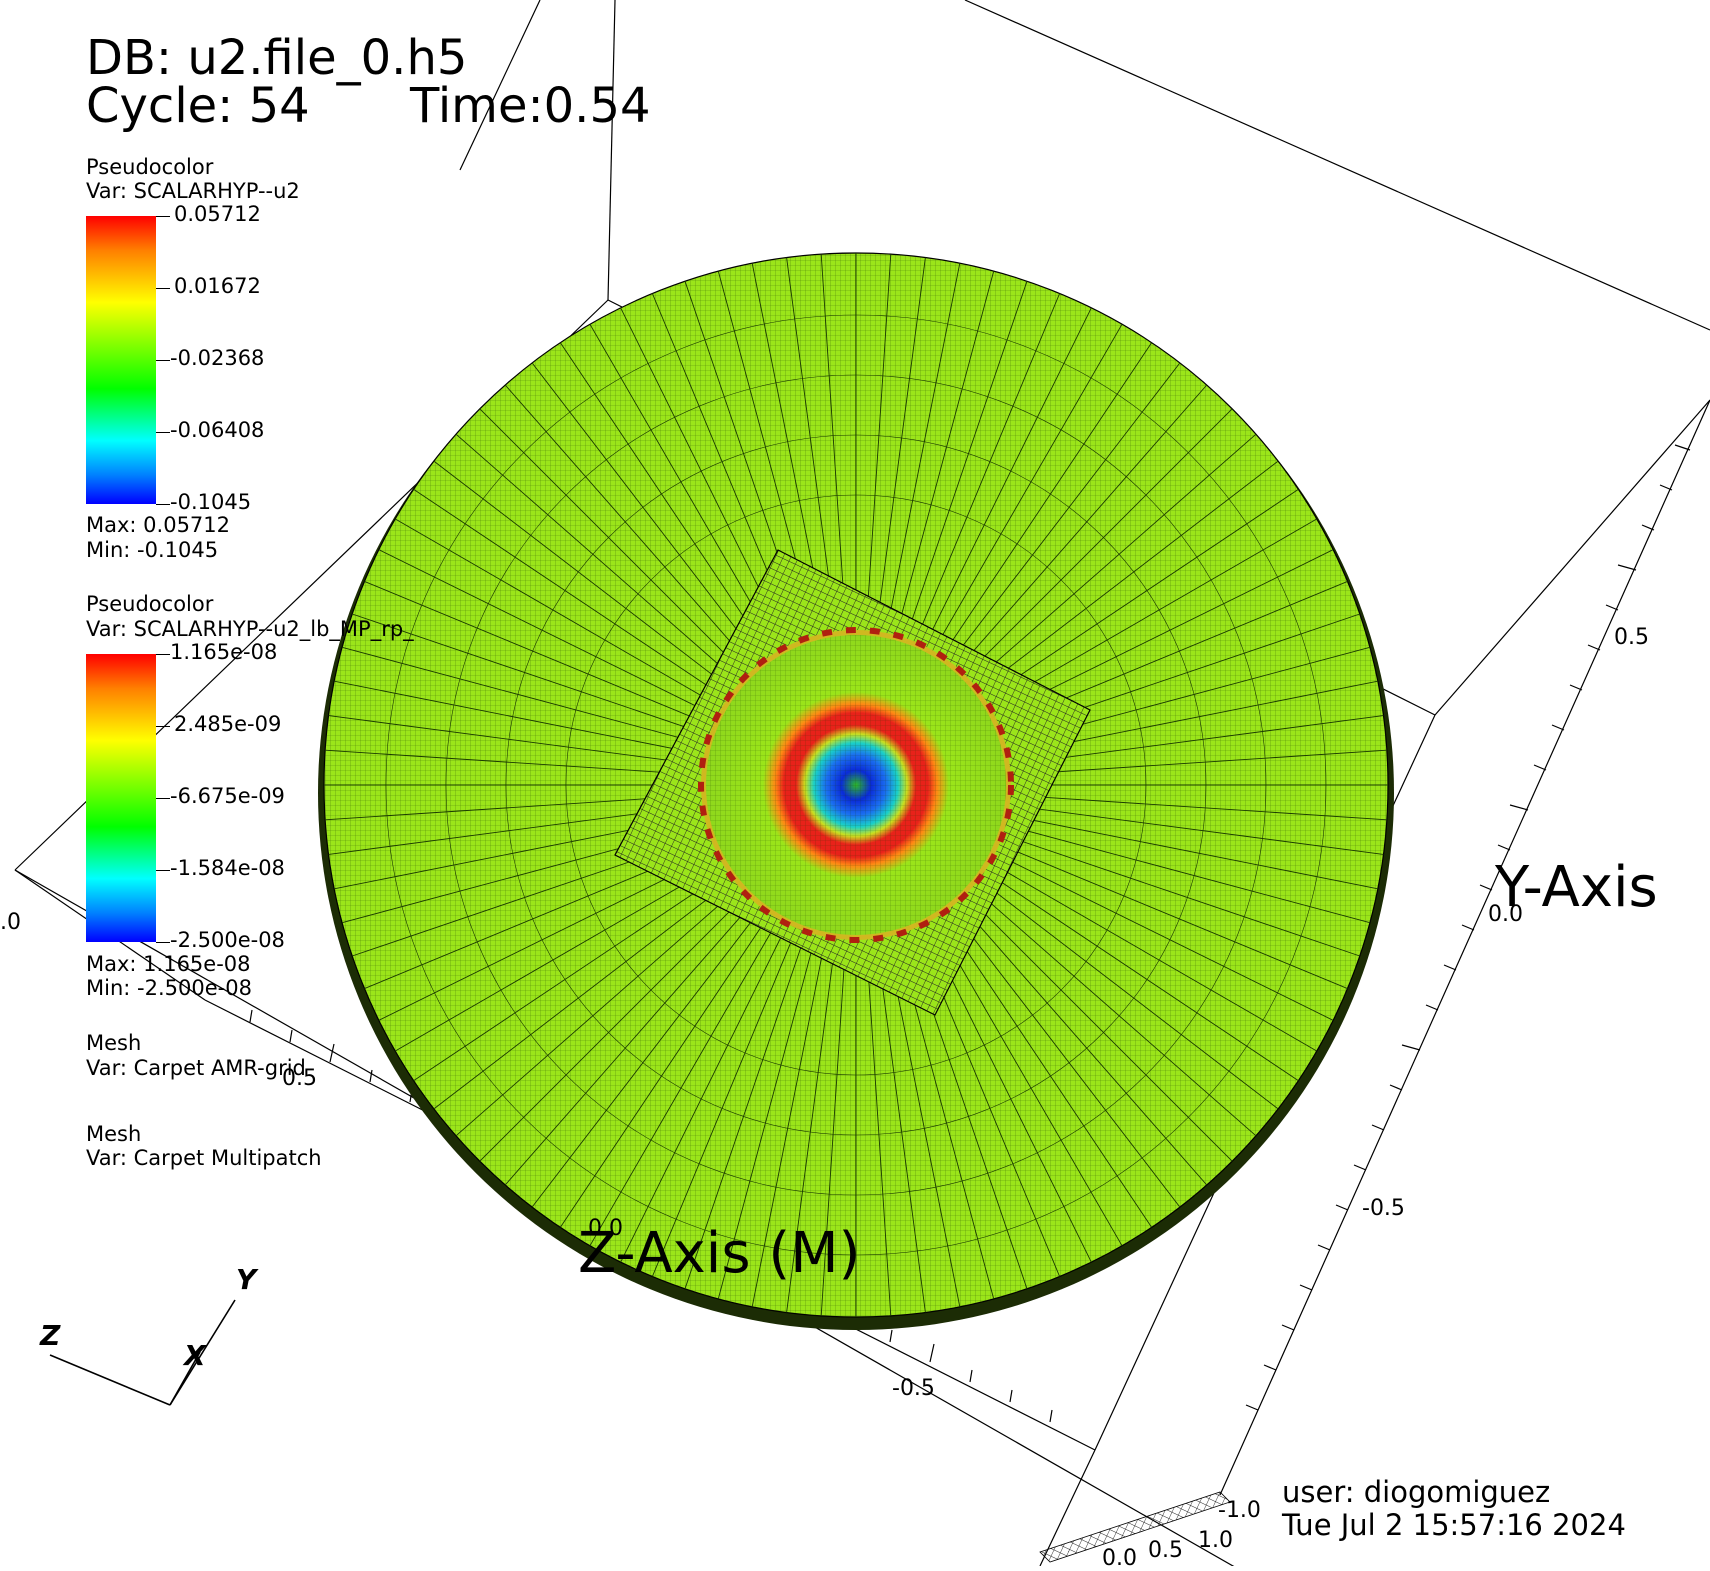 The width and height of the screenshot is (1710, 1571). I want to click on colorbar-tick-label: -0.02368, so click(217, 358).